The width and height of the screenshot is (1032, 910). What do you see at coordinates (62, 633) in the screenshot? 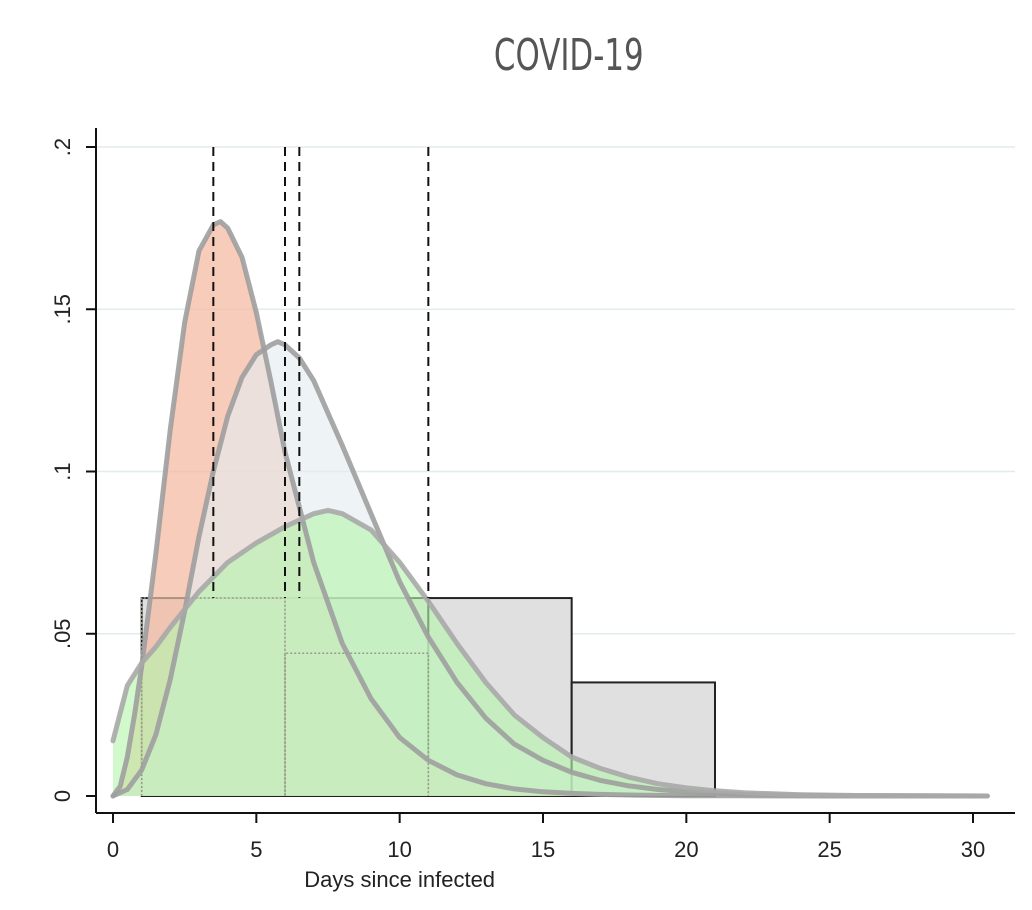
I see `y-tick-label-1: .05` at bounding box center [62, 633].